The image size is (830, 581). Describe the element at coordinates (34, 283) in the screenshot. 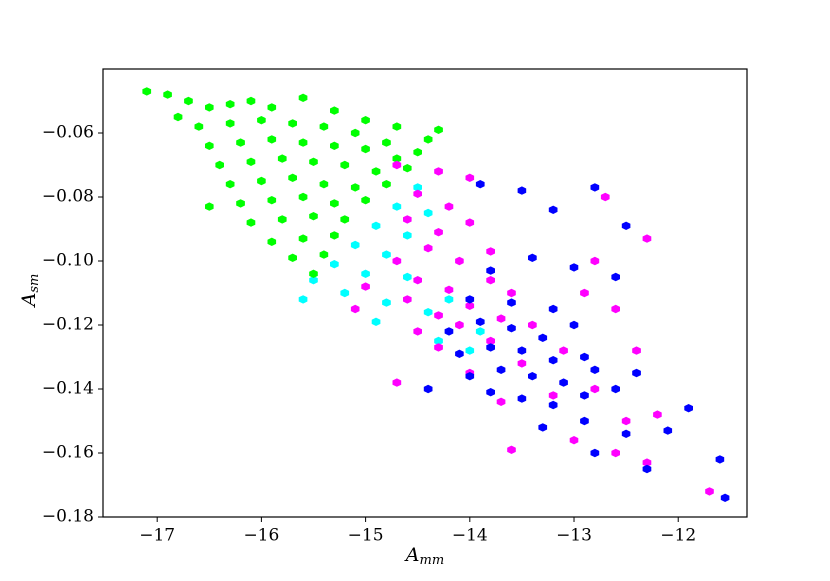

I see `y-axis-label-sub: sm` at that location.